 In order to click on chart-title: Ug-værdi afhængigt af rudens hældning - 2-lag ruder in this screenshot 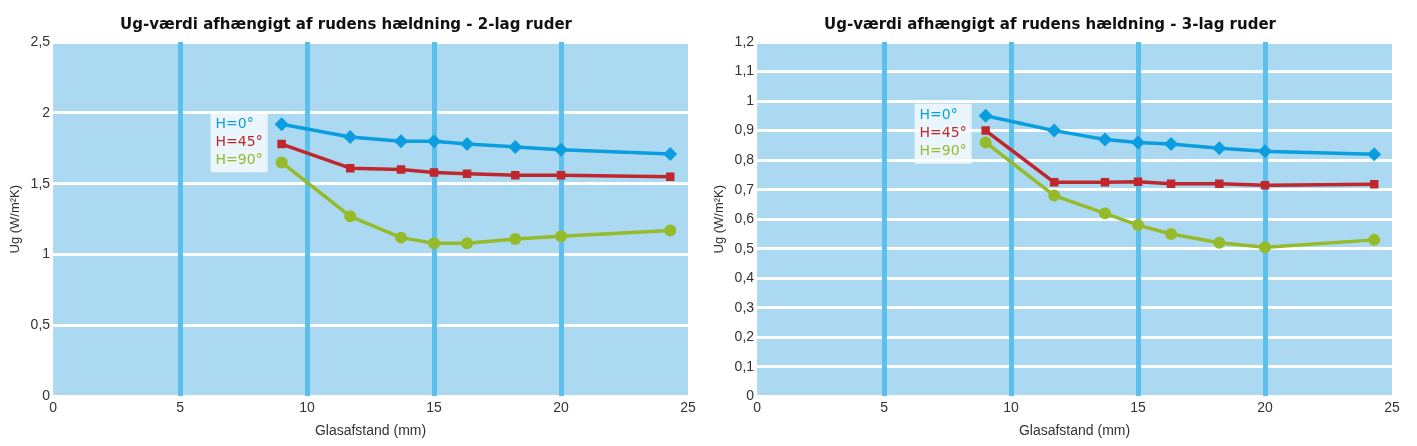, I will do `click(346, 23)`.